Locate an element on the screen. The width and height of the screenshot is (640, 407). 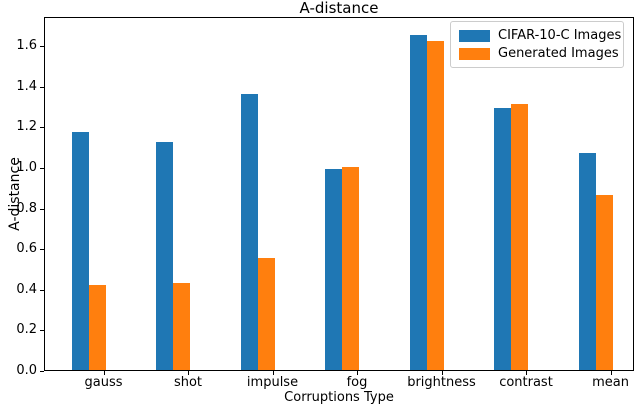
x-tick-label-gauss: gauss is located at coordinates (103, 382).